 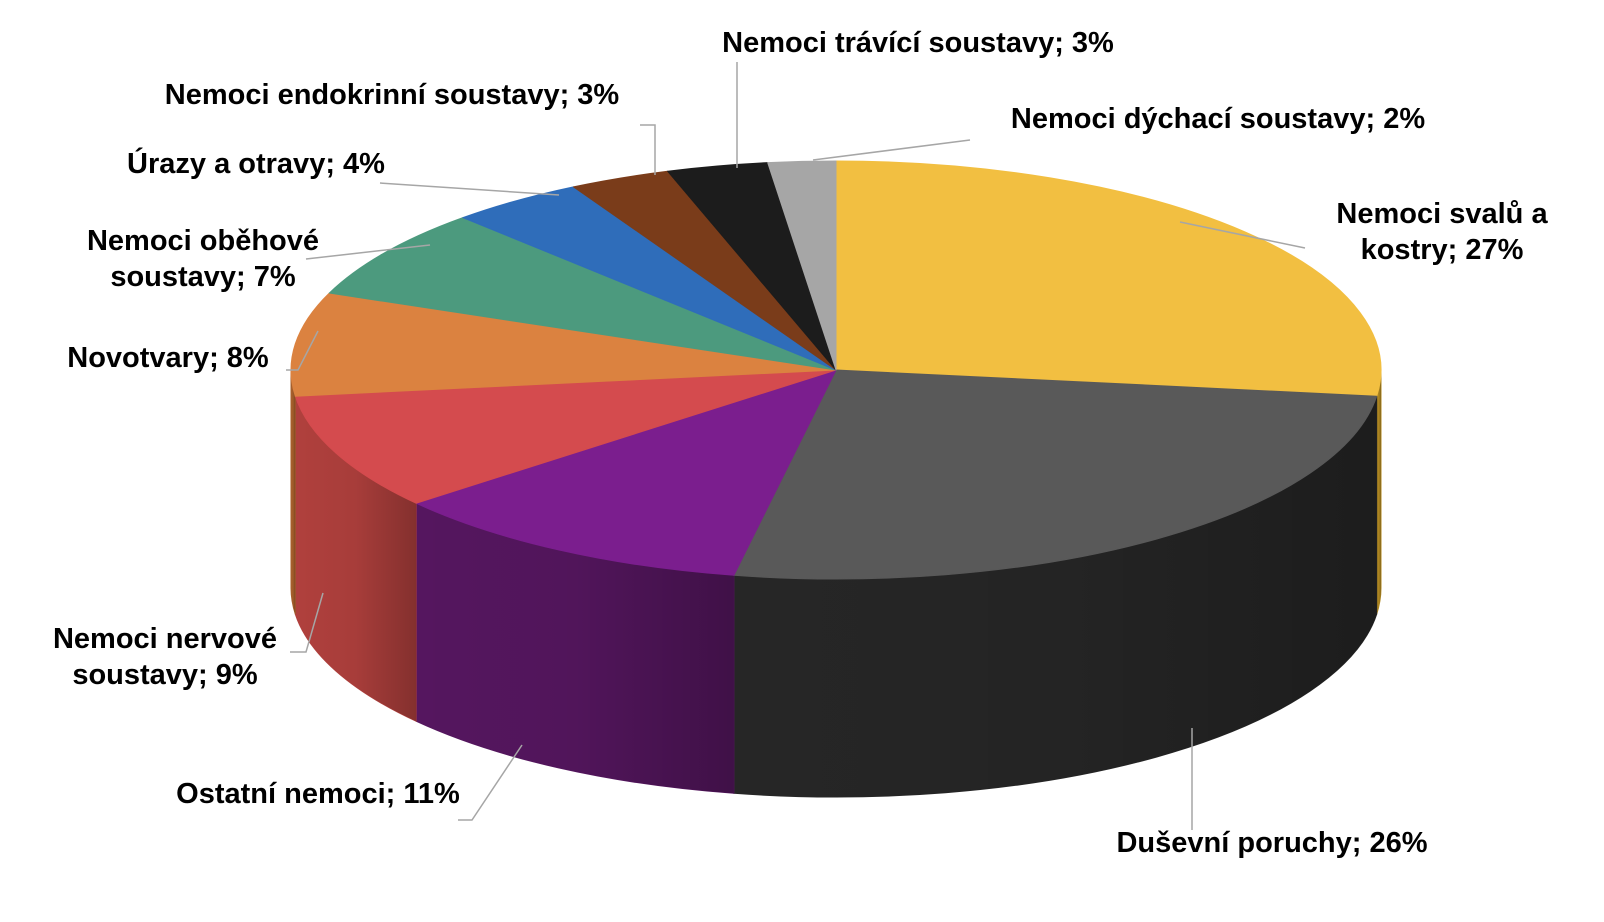 What do you see at coordinates (1442, 214) in the screenshot?
I see `data-label-1-line-1: Nemoci svalů a` at bounding box center [1442, 214].